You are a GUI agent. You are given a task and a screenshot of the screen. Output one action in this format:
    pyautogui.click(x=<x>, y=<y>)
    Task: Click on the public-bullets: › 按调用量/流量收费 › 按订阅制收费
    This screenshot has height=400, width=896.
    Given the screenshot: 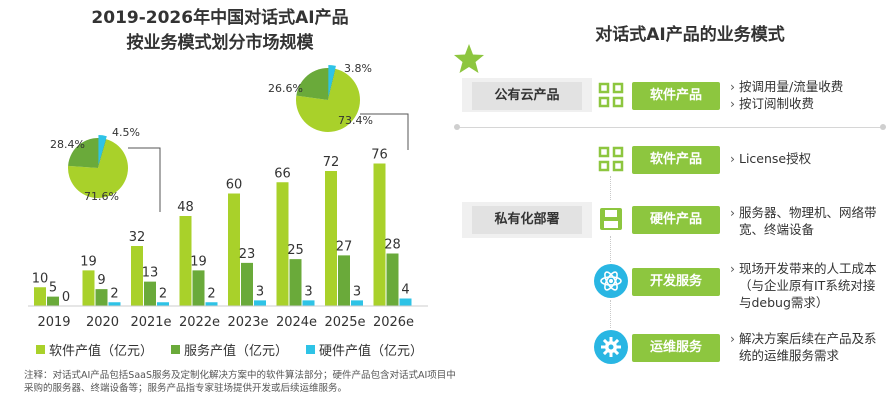 What is the action you would take?
    pyautogui.click(x=810, y=95)
    